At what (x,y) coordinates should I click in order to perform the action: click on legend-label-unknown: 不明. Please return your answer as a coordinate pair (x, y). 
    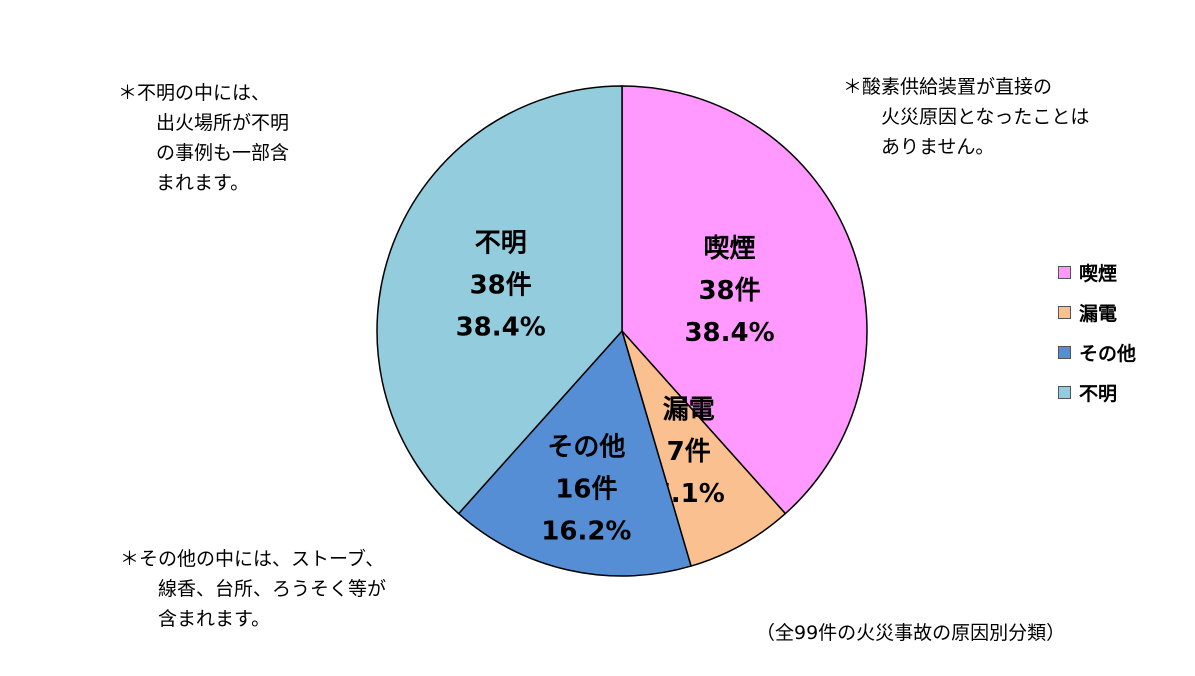
    Looking at the image, I should click on (1098, 393).